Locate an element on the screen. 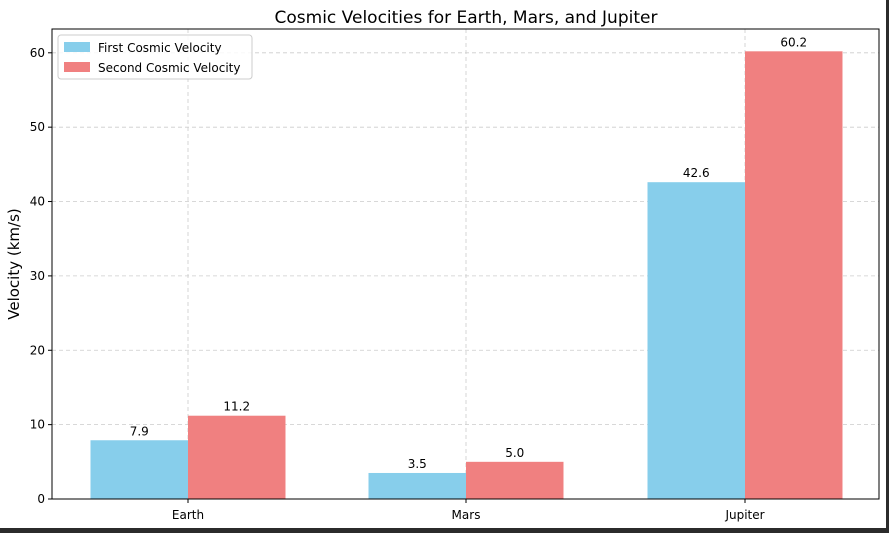 This screenshot has width=889, height=533. data-label: 5.0 is located at coordinates (514, 453).